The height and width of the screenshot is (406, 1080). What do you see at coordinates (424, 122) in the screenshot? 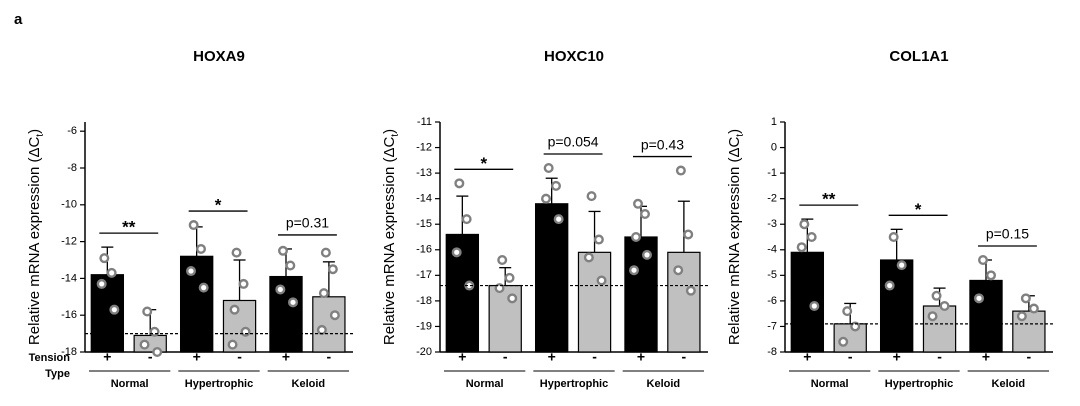
I see `y-tick-label: -11` at bounding box center [424, 122].